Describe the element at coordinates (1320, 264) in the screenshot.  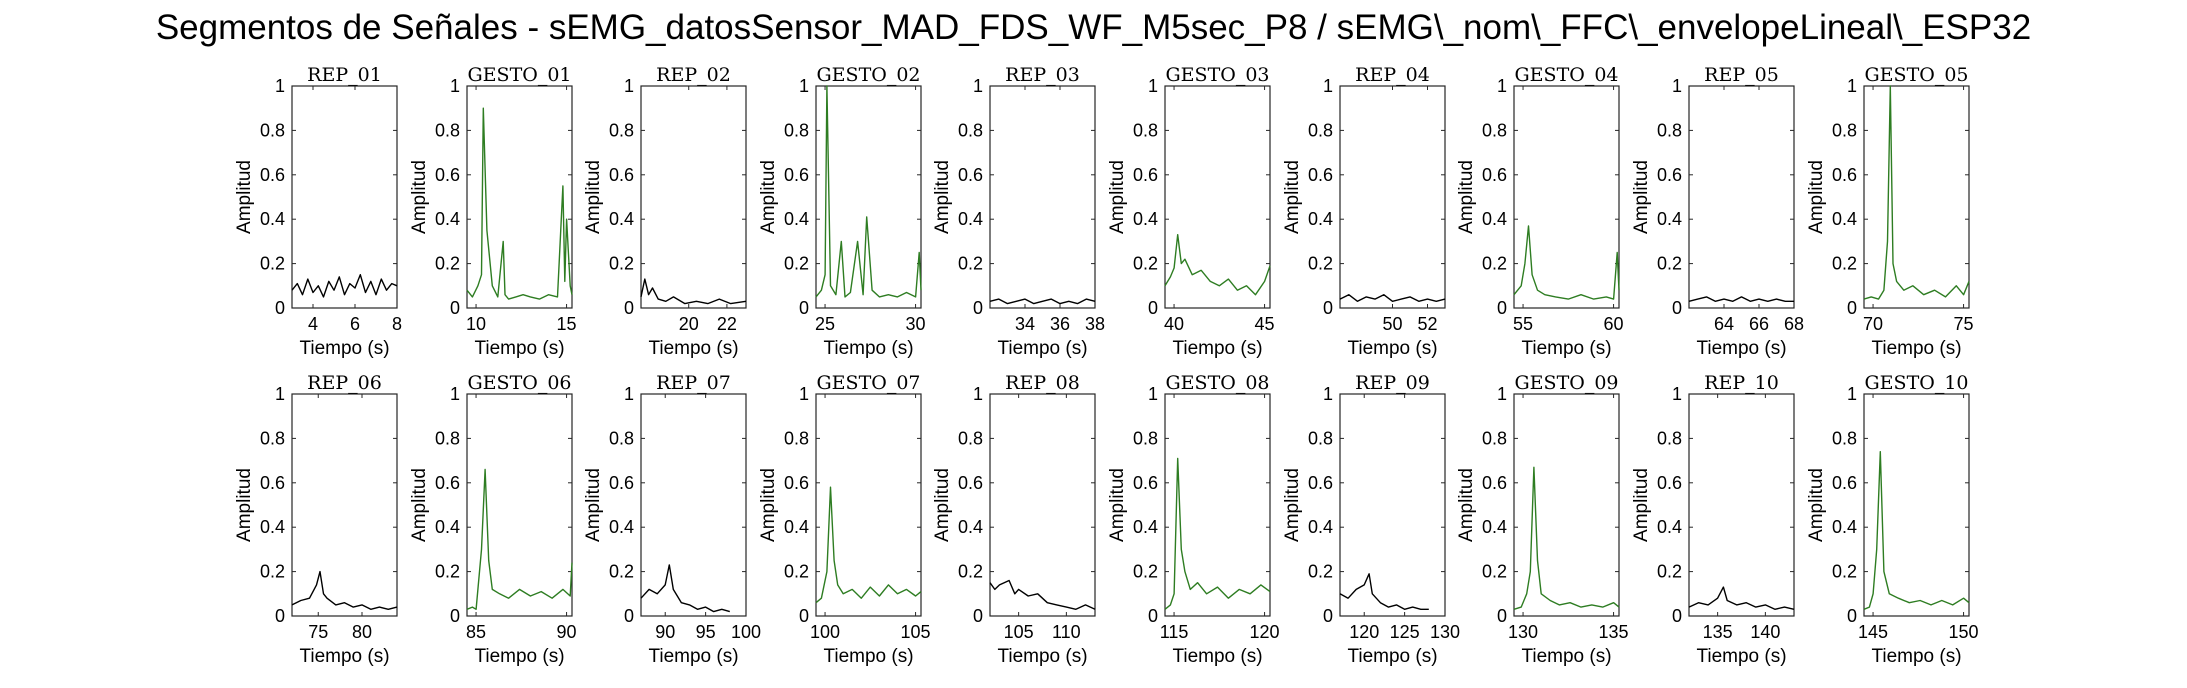
I see `chart-7-ytick-label-1: 0.2` at that location.